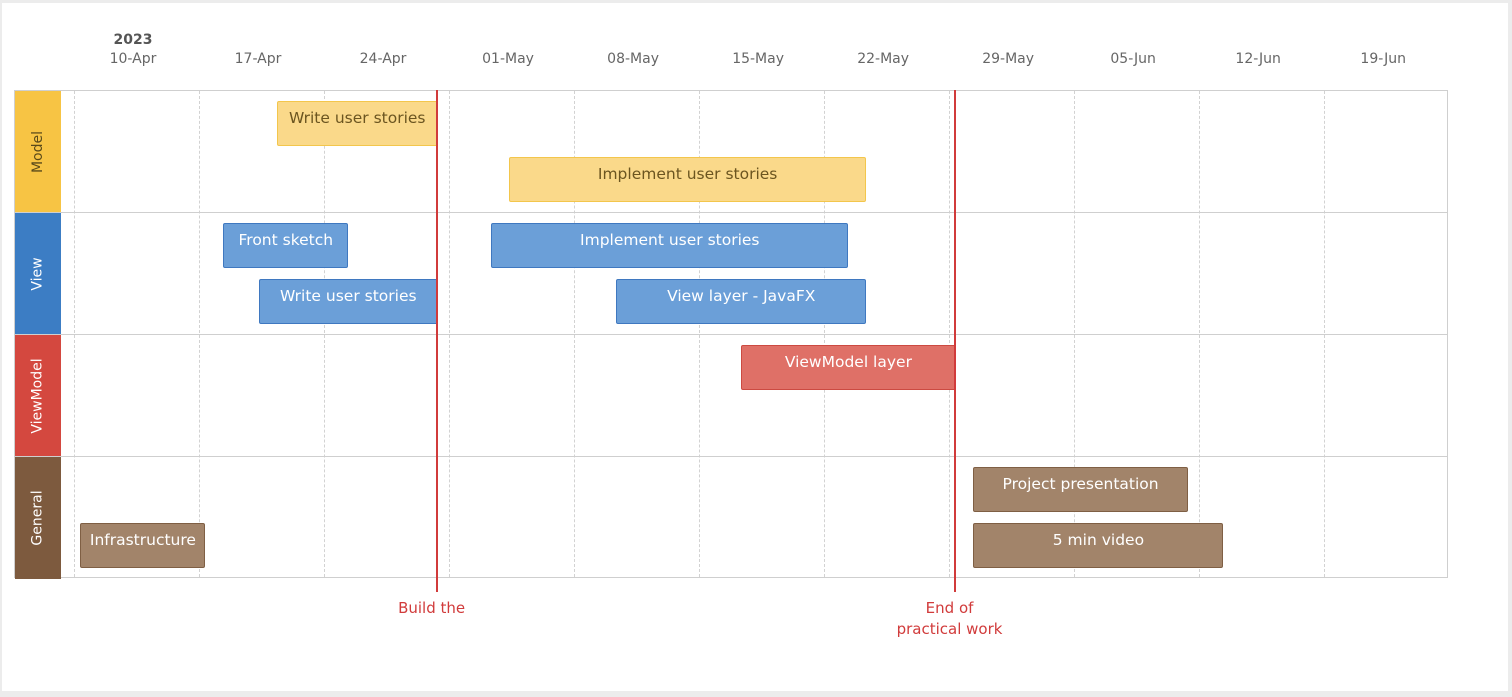  Describe the element at coordinates (286, 245) in the screenshot. I see `task-bar: Front sketch` at that location.